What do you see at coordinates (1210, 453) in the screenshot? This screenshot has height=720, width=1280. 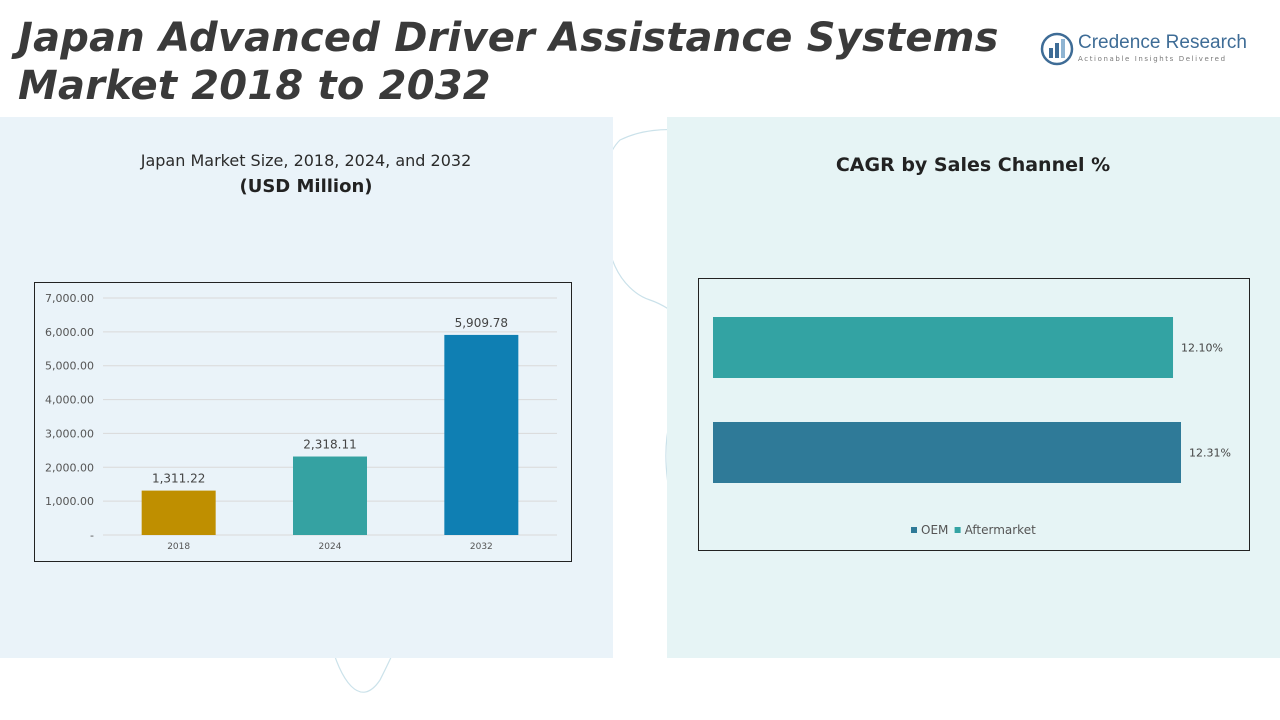 I see `bar-value-label: 12.31%` at bounding box center [1210, 453].